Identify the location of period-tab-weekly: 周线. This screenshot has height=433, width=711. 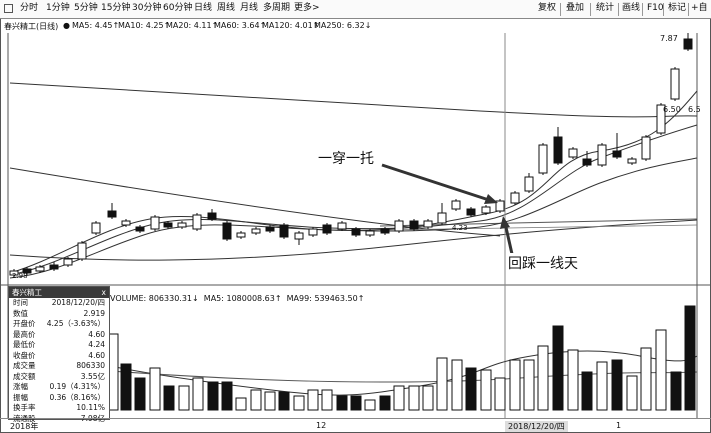
(226, 8).